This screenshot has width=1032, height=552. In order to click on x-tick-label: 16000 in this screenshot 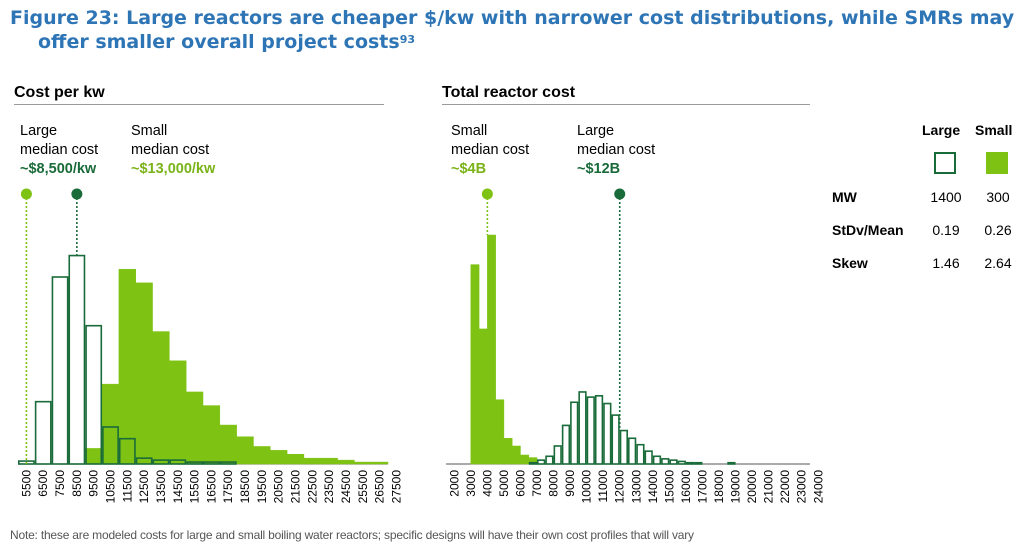, I will do `click(686, 487)`.